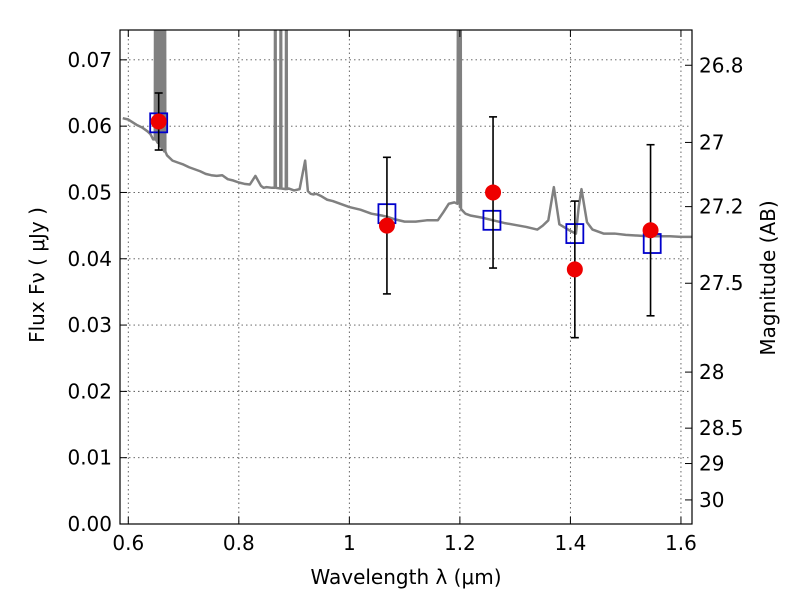 This screenshot has width=800, height=604. Describe the element at coordinates (711, 142) in the screenshot. I see `mag-tick-label: 27` at that location.